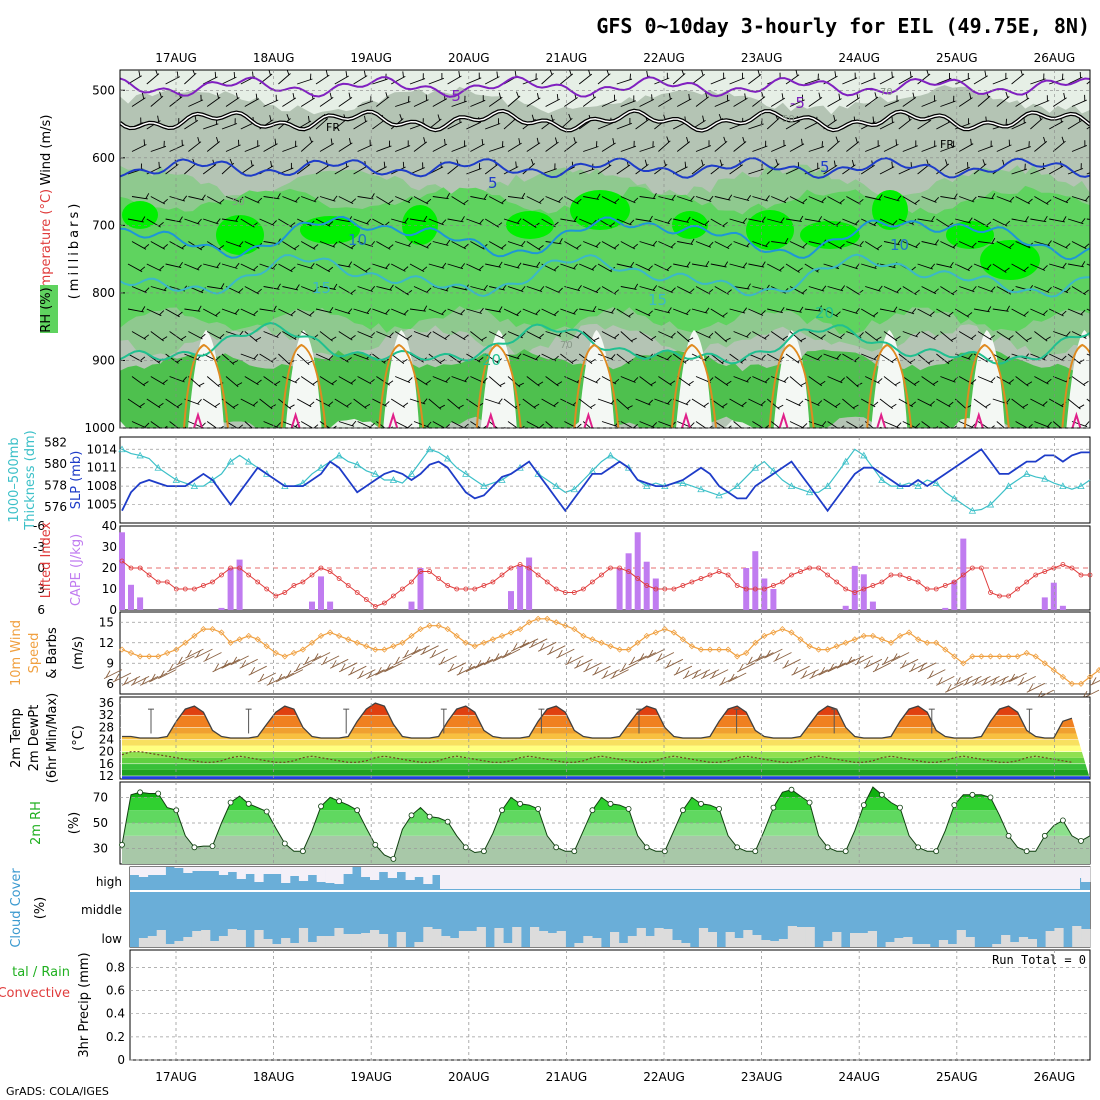  I want to click on wind-tick-label: 12, so click(106, 643).